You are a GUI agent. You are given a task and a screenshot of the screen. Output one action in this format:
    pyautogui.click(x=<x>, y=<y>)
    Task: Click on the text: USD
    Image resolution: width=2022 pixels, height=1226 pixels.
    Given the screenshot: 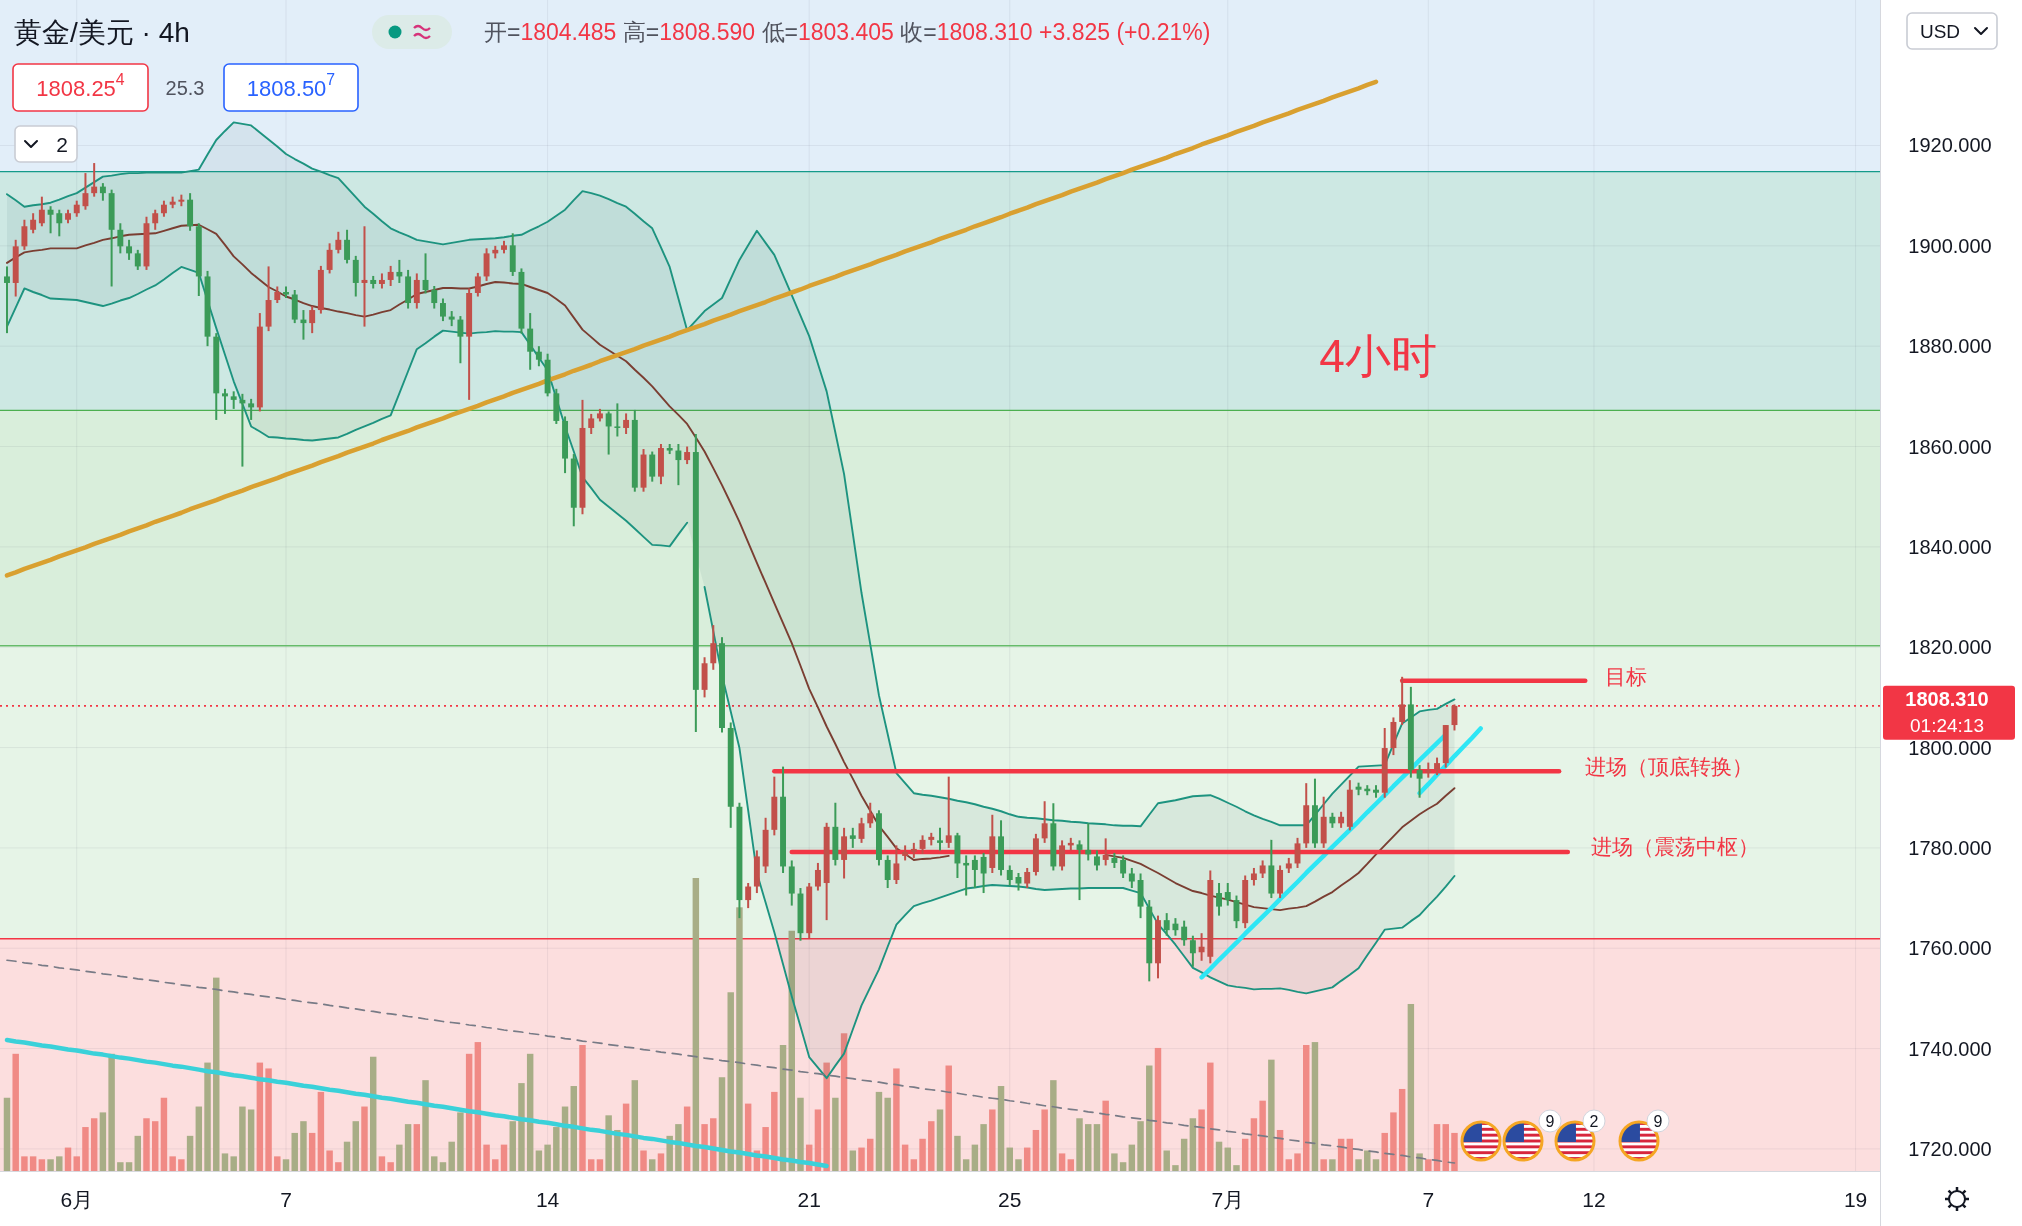 What is the action you would take?
    pyautogui.click(x=1940, y=31)
    